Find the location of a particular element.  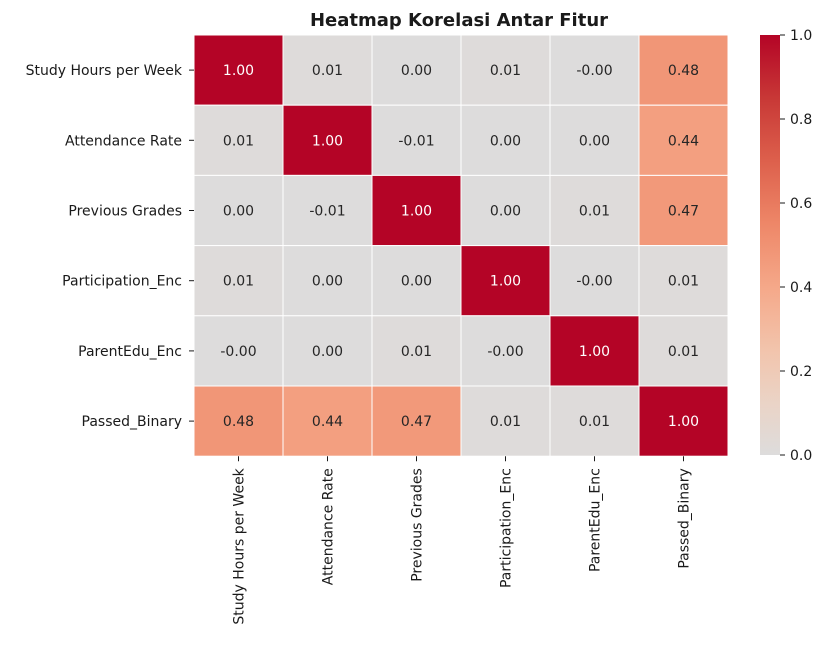

colorbar-tick-label: 0.4 is located at coordinates (801, 288).